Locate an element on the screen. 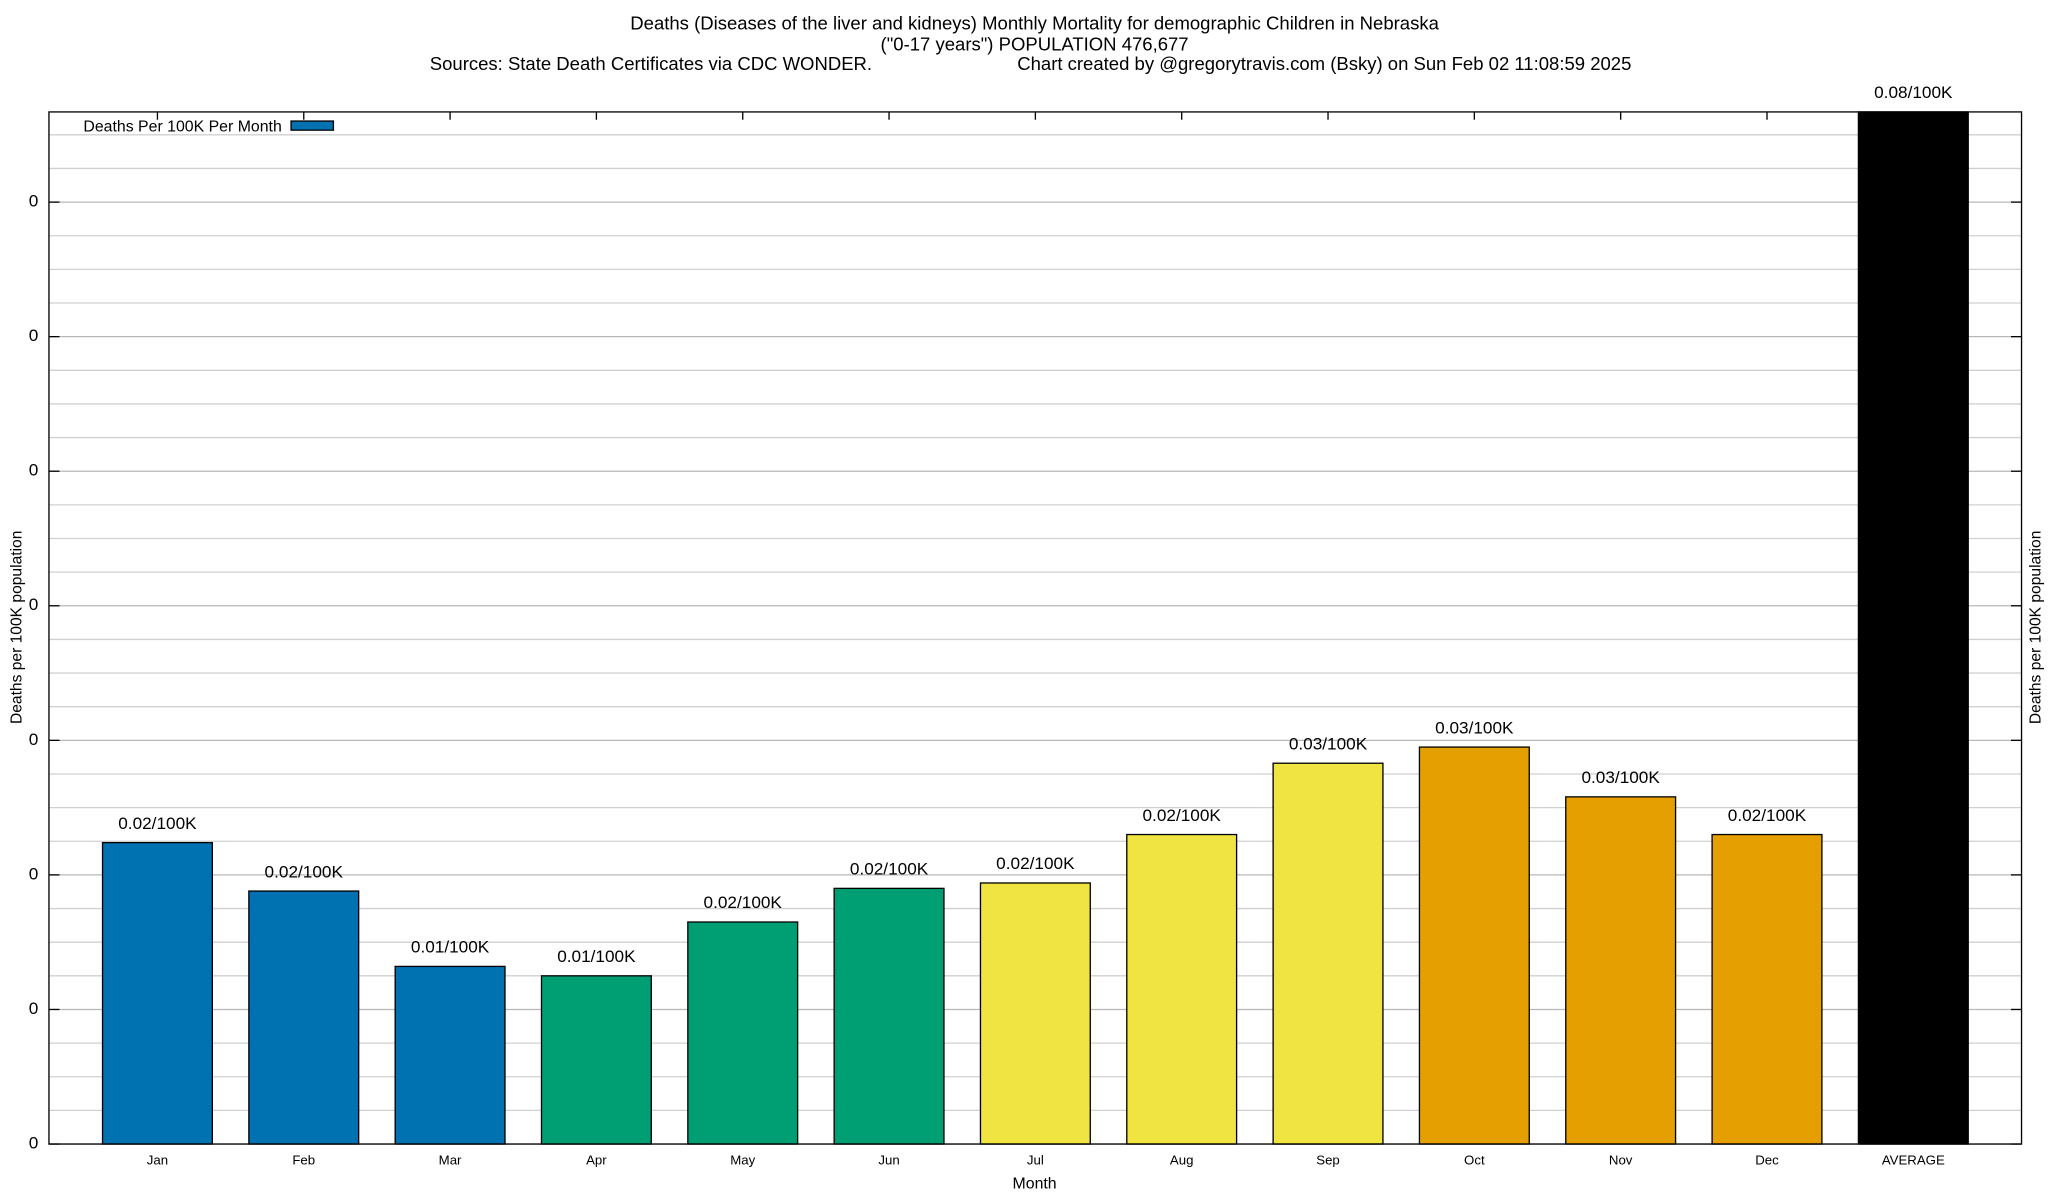 The image size is (2048, 1200). x-tick-label: Jun is located at coordinates (888, 1159).